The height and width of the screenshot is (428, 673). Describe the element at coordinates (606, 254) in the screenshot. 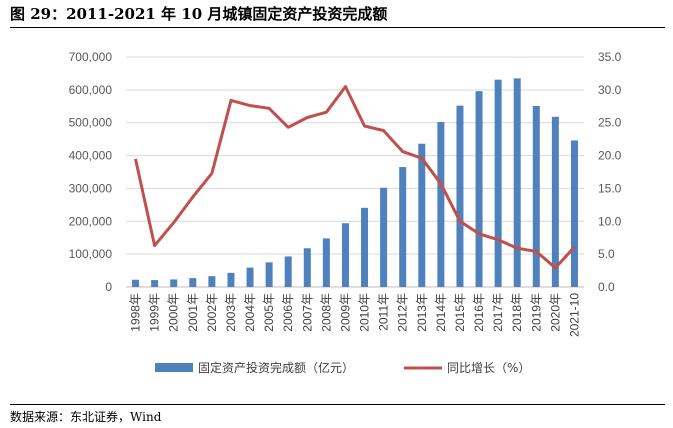

I see `y-right-tick-label: 5.0` at that location.